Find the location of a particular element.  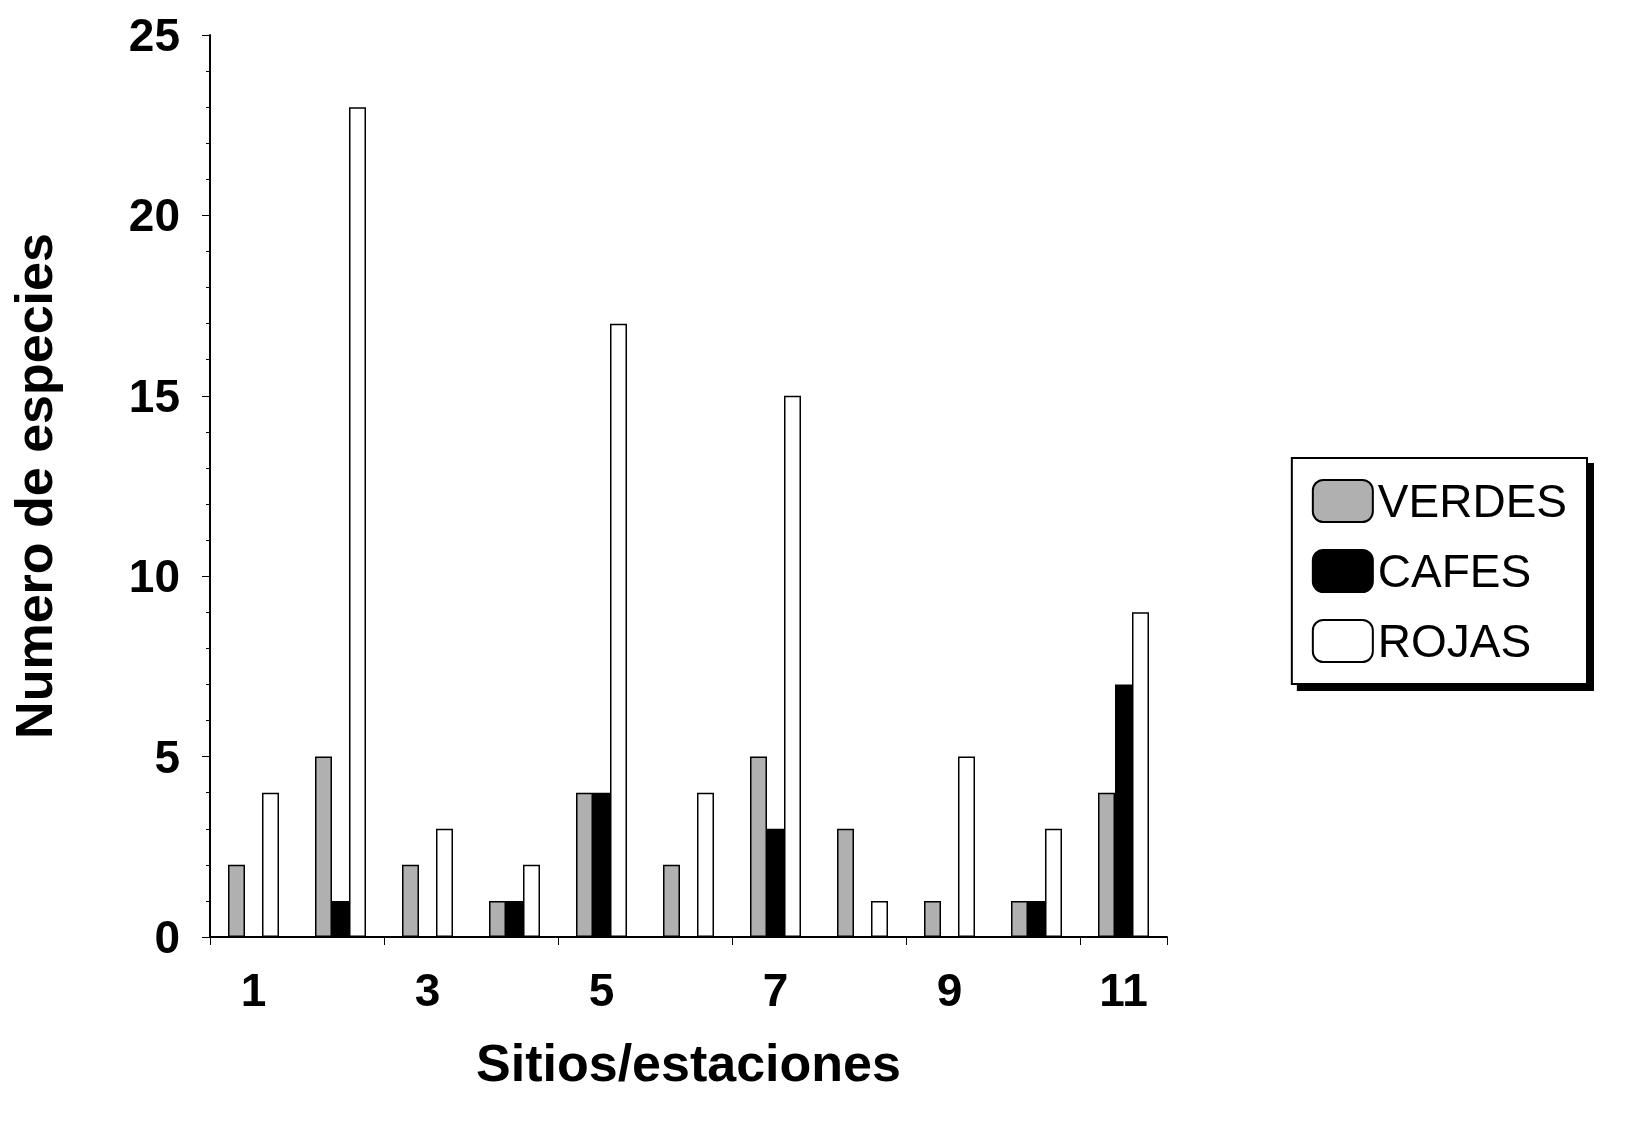

y-tick-label: 25 is located at coordinates (154, 35).